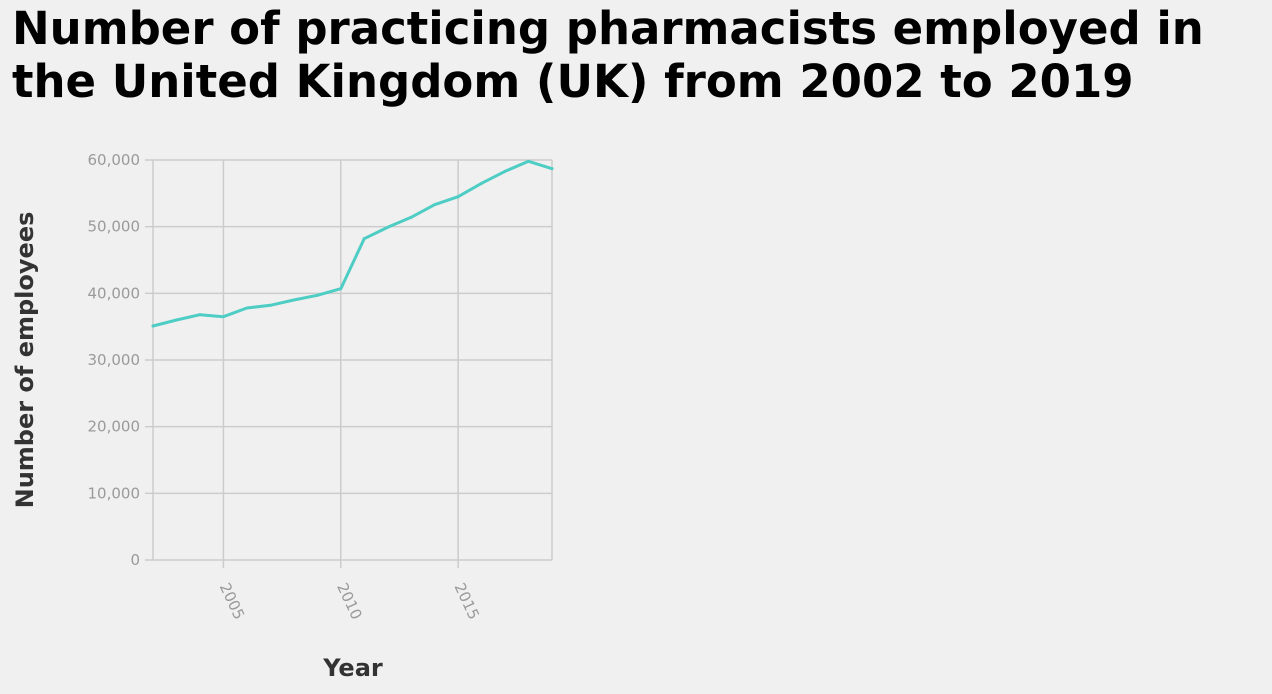 This screenshot has height=694, width=1272. What do you see at coordinates (349, 601) in the screenshot?
I see `x-tick-label: 2010` at bounding box center [349, 601].